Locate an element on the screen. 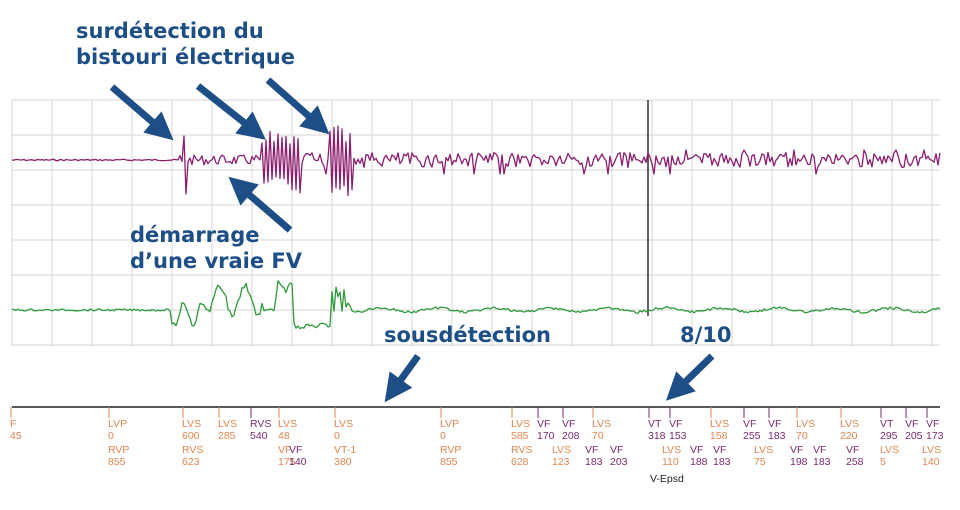  label-true-vf-line2: d’une vraie FV is located at coordinates (216, 261).